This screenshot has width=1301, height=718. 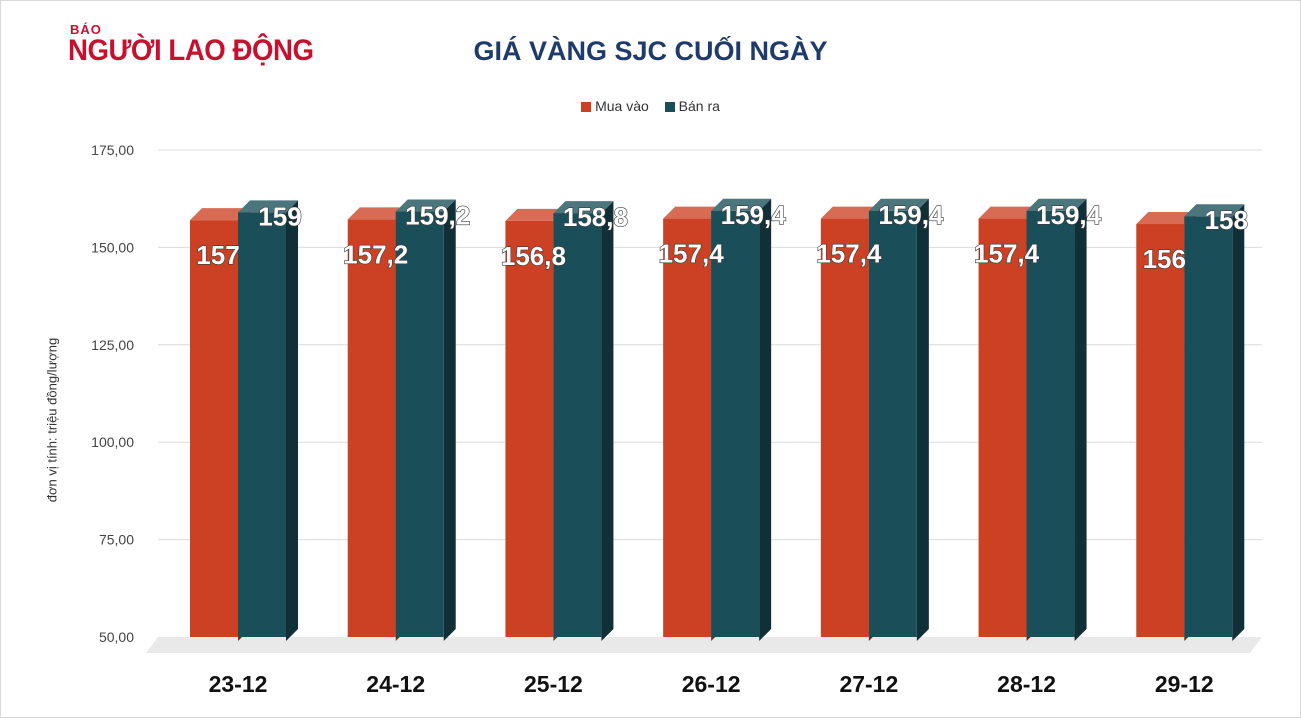 I want to click on x-tick-label: 29-12, so click(x=1184, y=684).